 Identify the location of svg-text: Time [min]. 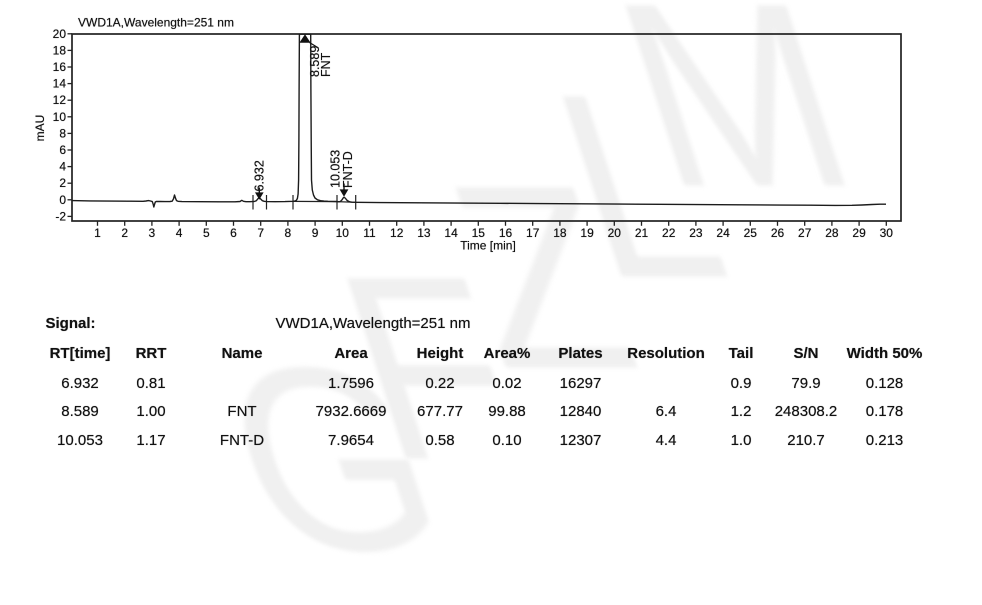
(488, 246).